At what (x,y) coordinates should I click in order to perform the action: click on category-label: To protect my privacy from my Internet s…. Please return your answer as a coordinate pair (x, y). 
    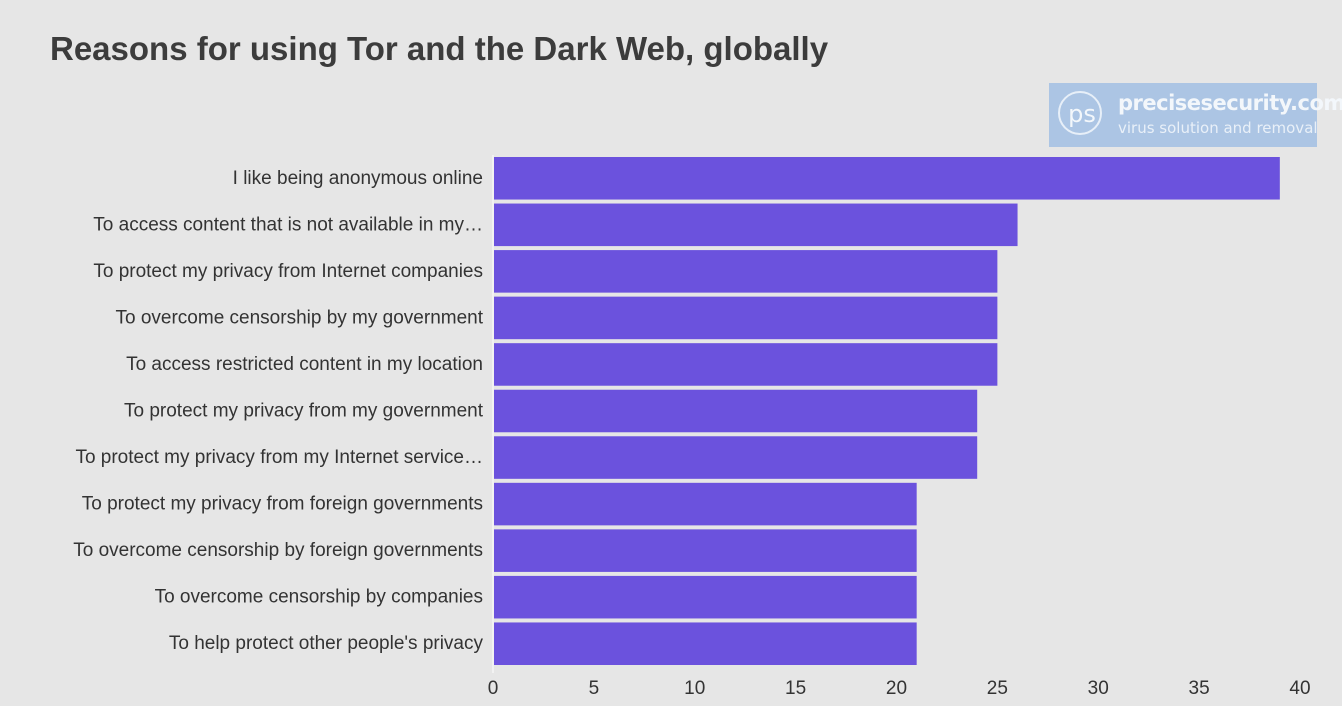
    Looking at the image, I should click on (279, 457).